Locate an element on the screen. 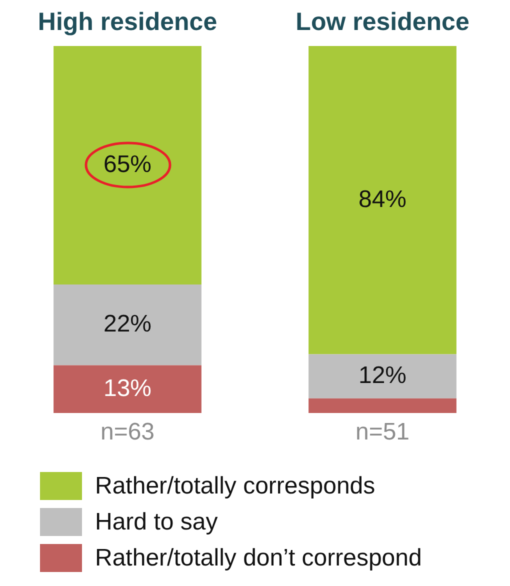 This screenshot has height=586, width=510. legend-label: Rather/totally don’t correspond is located at coordinates (258, 558).